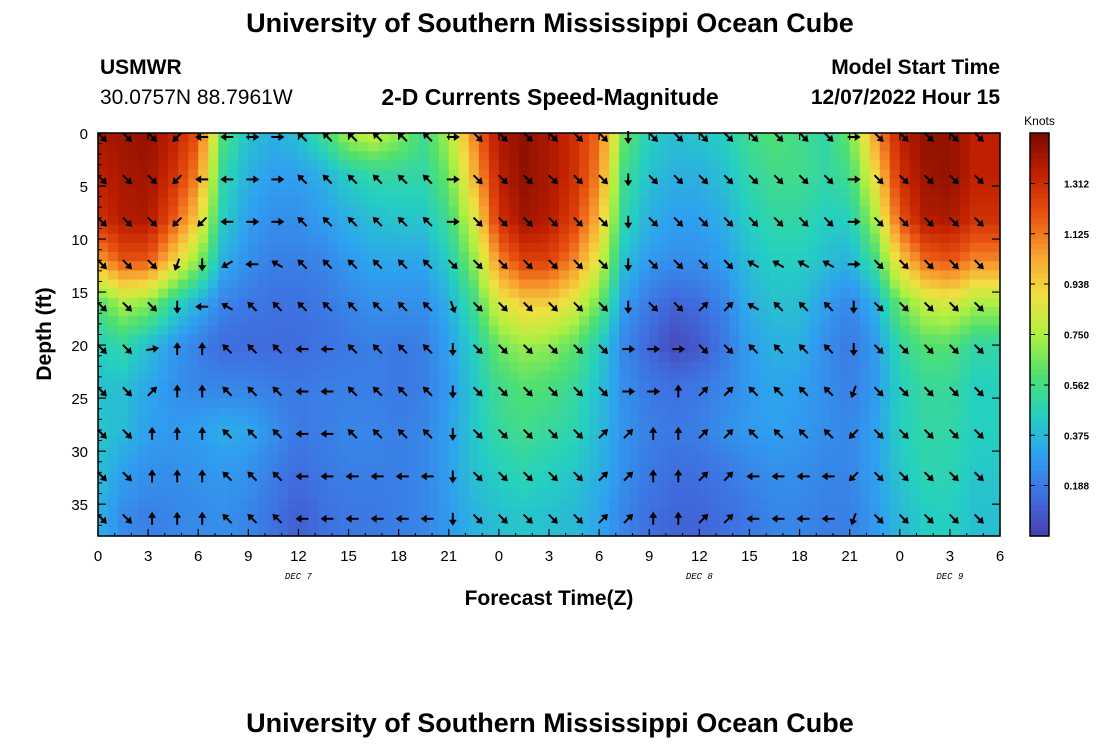  What do you see at coordinates (915, 67) in the screenshot?
I see `model-start-label: Model Start Time` at bounding box center [915, 67].